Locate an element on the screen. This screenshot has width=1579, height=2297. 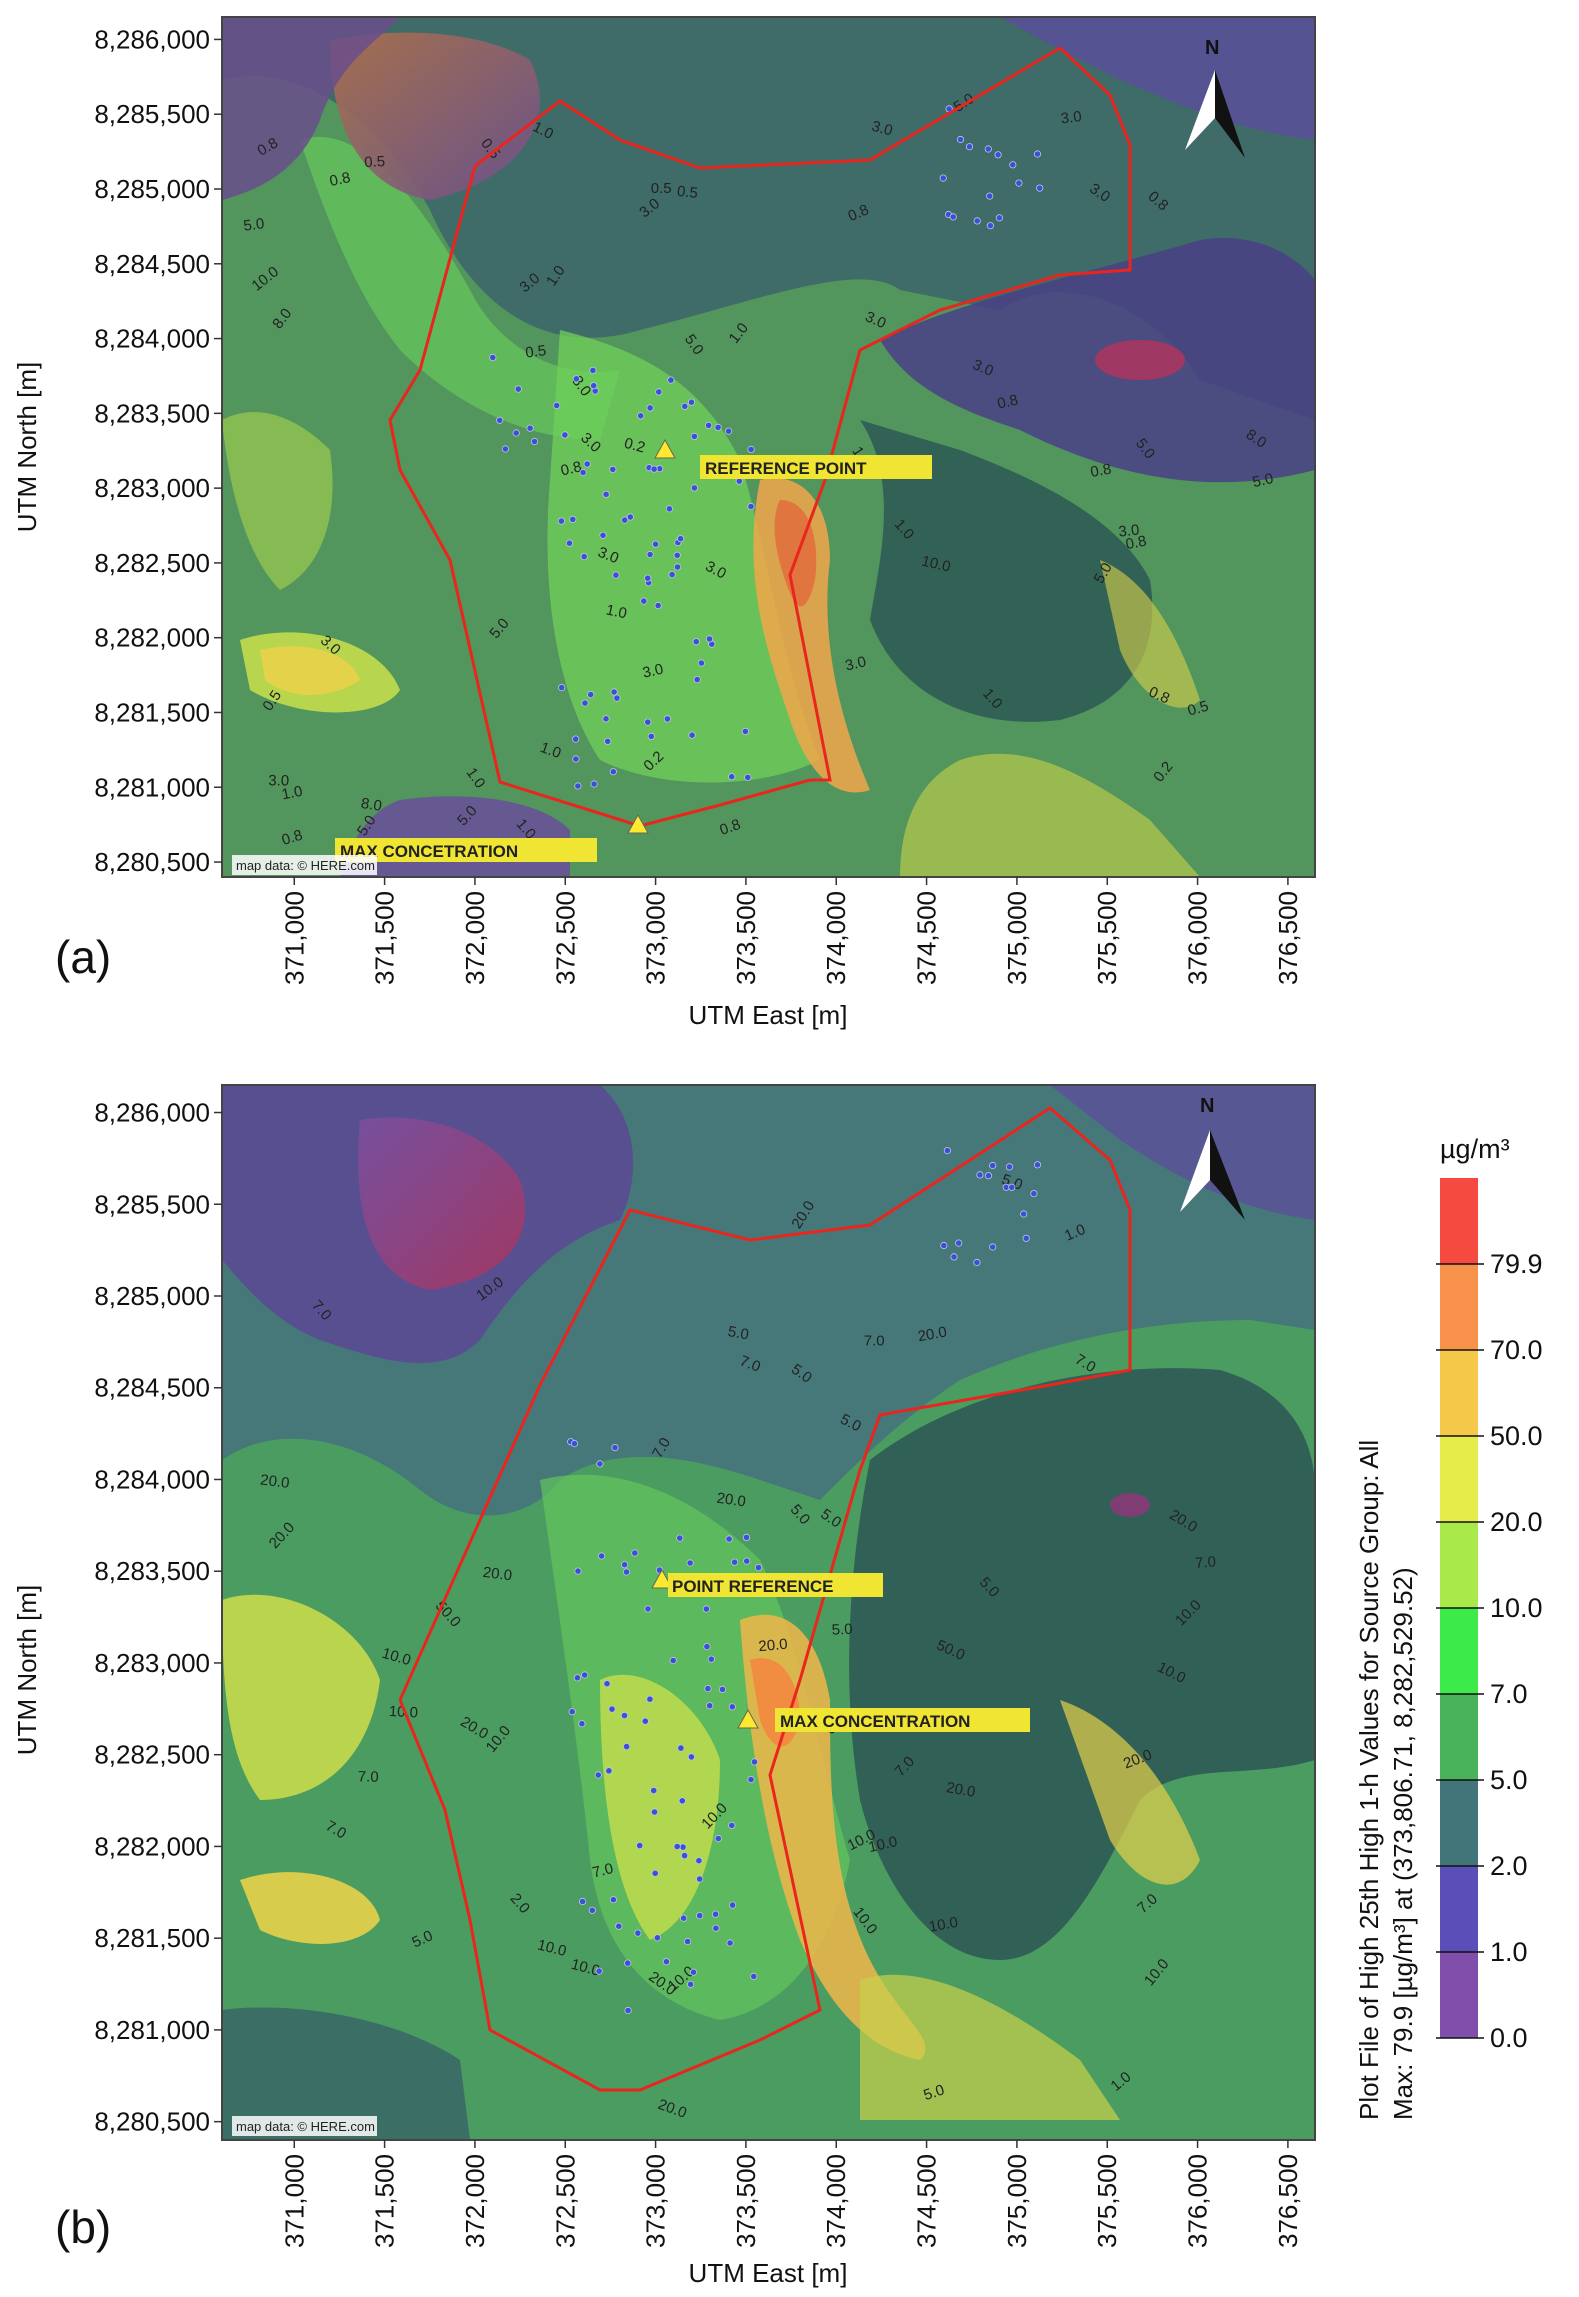
x-tick-label: 376,000 is located at coordinates (1198, 938).